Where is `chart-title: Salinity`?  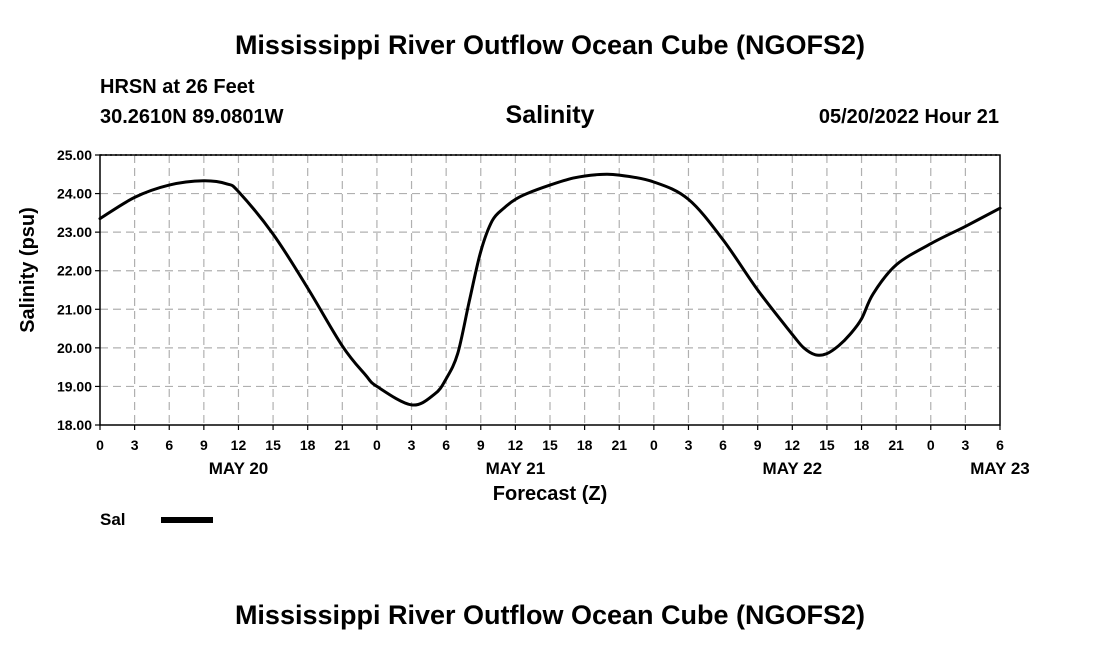 chart-title: Salinity is located at coordinates (550, 115).